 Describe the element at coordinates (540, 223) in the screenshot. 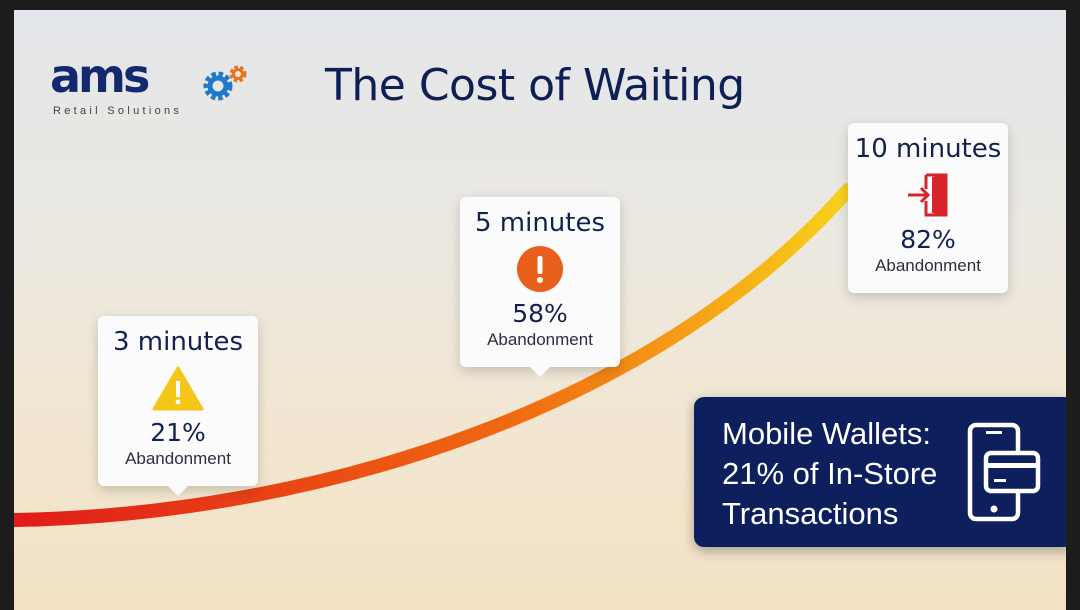

I see `milestone-time: 5 minutes` at that location.